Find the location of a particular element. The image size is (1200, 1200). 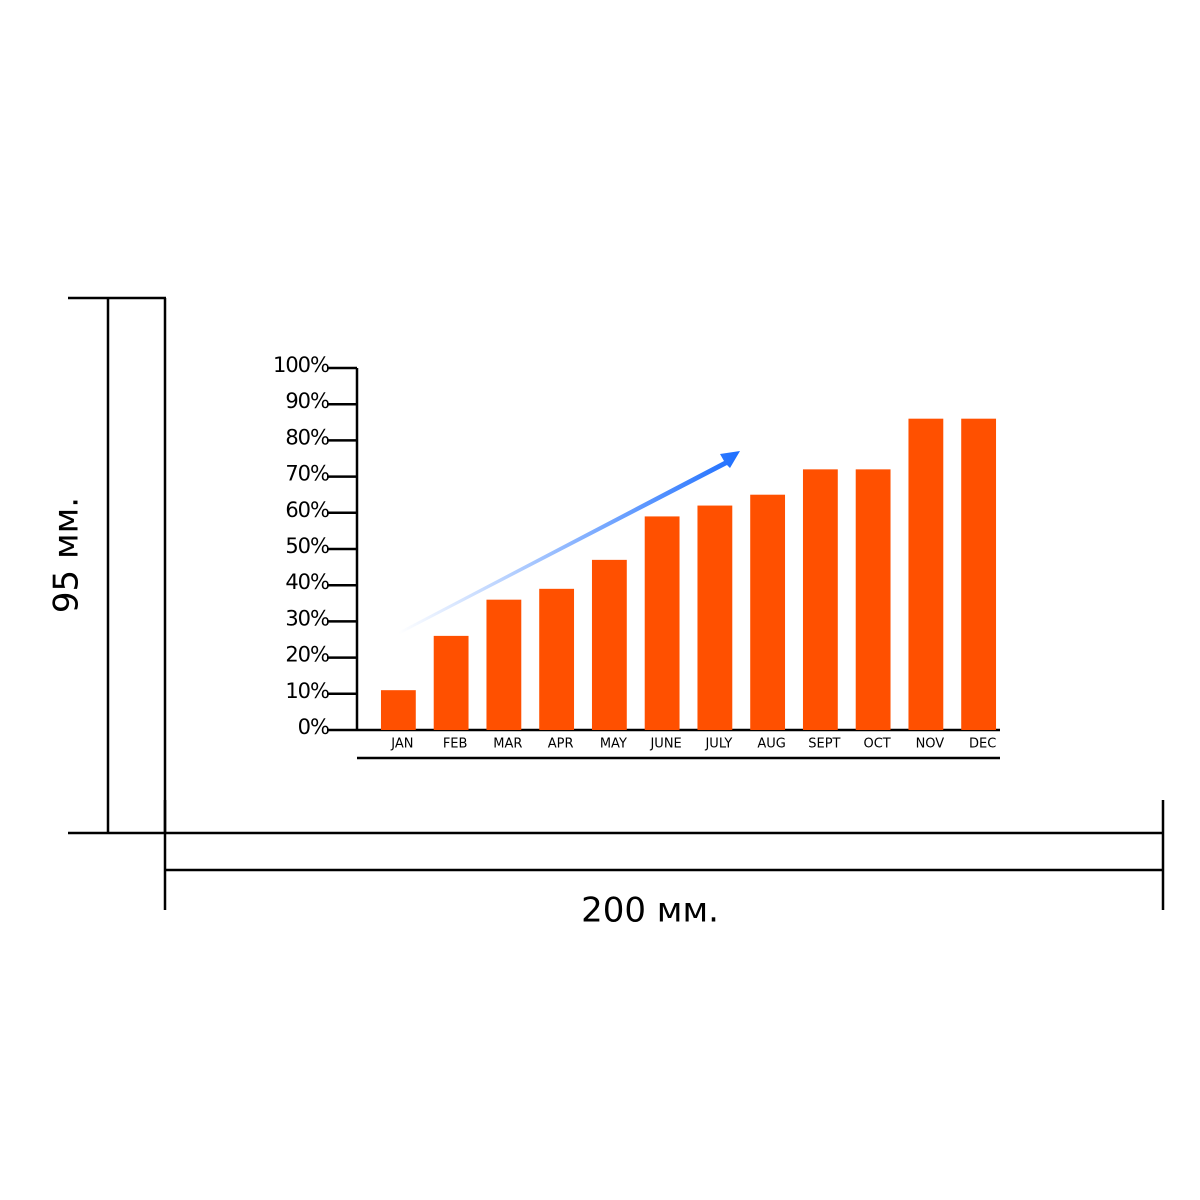

y-tick-label: 60% is located at coordinates (307, 510).